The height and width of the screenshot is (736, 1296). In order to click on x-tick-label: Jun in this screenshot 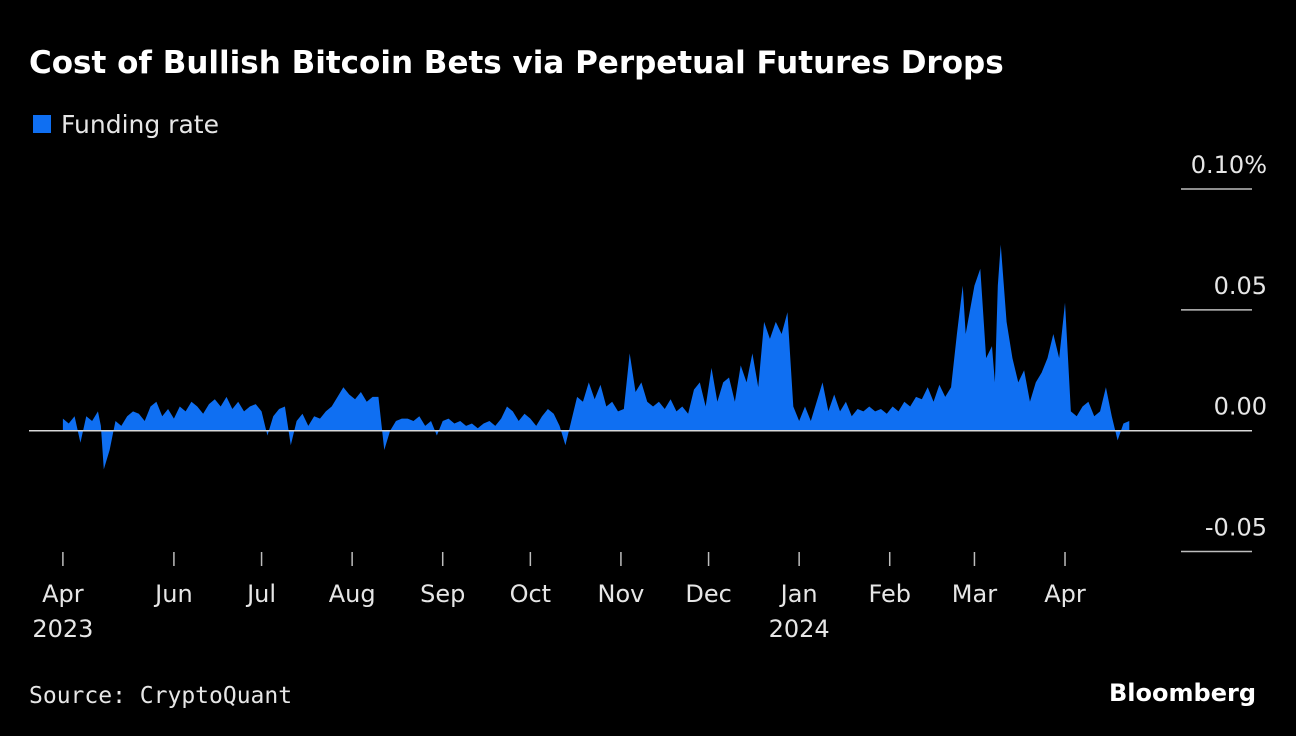, I will do `click(173, 594)`.